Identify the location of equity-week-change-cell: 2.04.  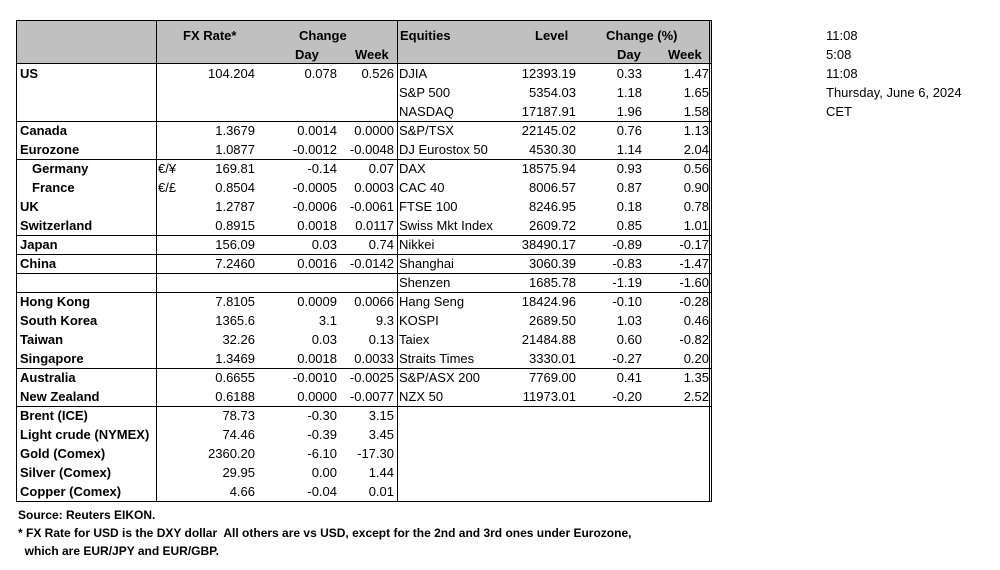
(696, 149).